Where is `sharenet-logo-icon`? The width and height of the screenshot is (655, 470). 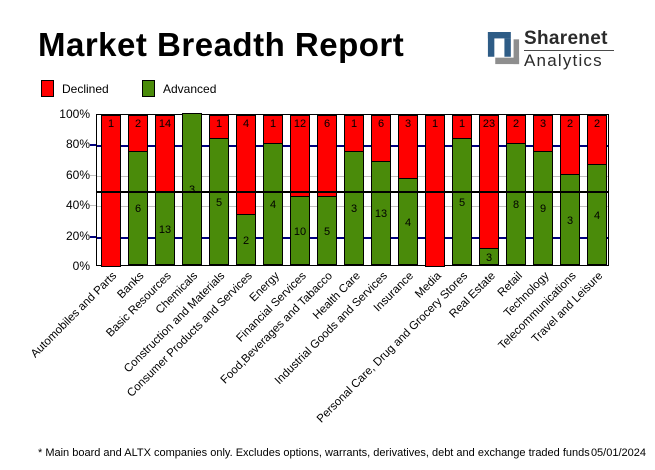 sharenet-logo-icon is located at coordinates (503, 48).